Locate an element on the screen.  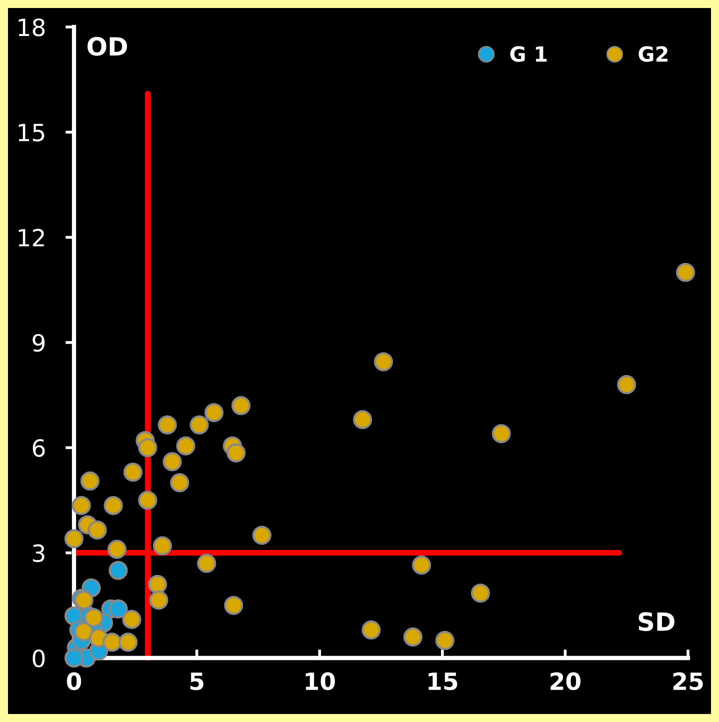
legend-label: G2 is located at coordinates (653, 54).